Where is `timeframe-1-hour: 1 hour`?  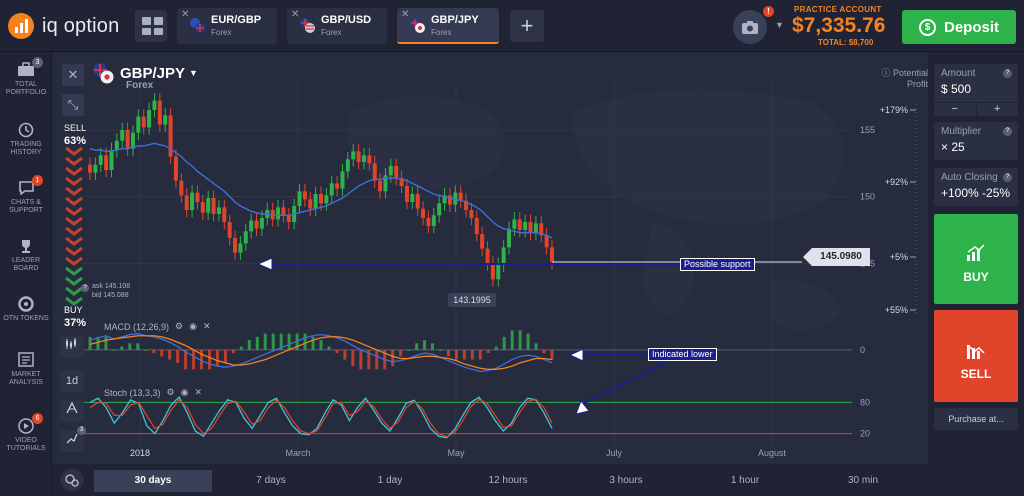
timeframe-1-hour: 1 hour is located at coordinates (745, 480).